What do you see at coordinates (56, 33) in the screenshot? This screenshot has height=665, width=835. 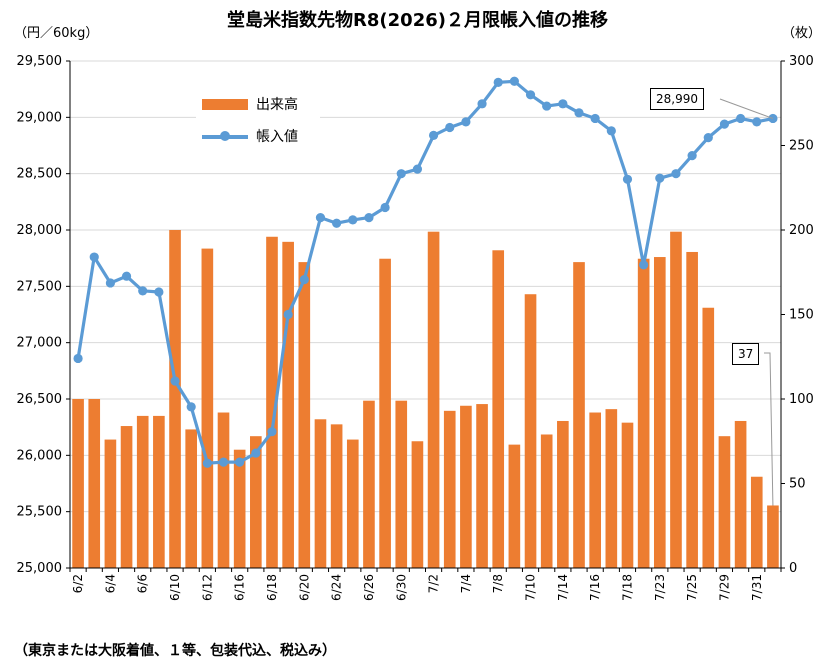 I see `left-axis-unit: （円／60kg）` at bounding box center [56, 33].